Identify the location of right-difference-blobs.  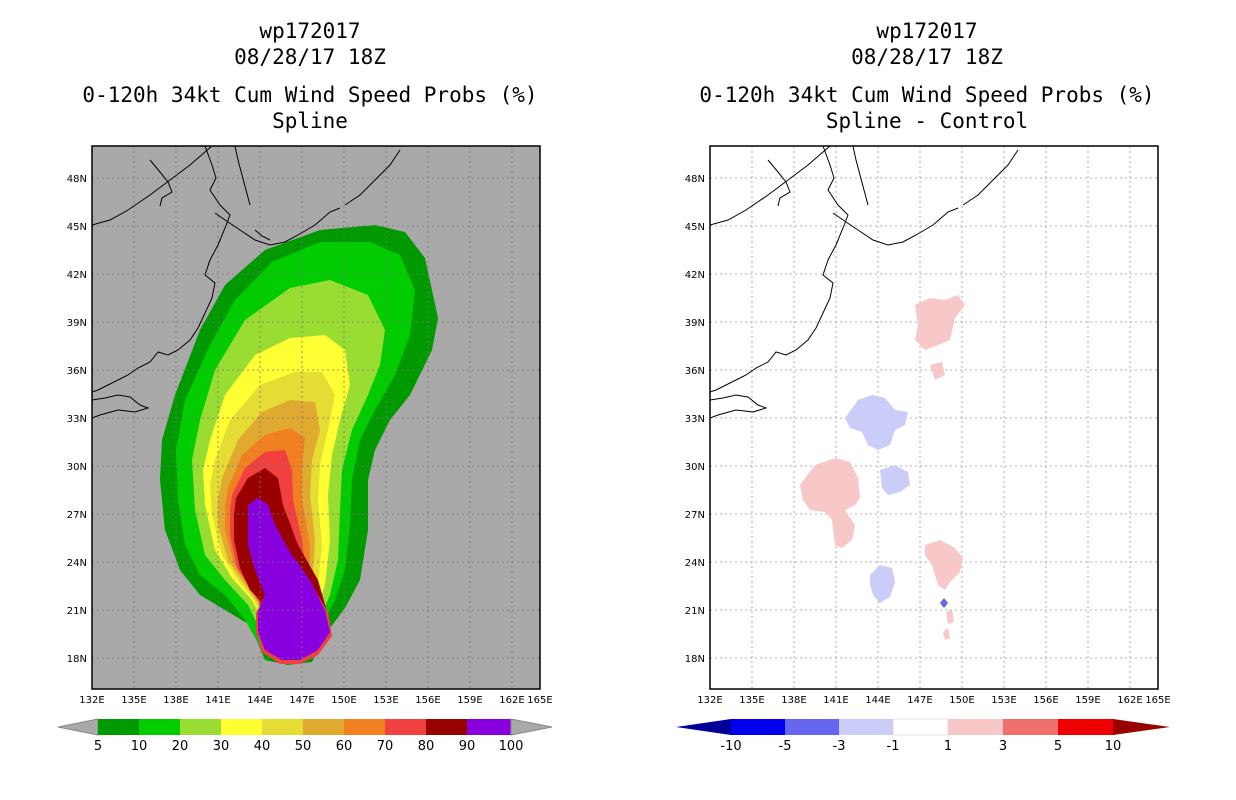
(882, 467).